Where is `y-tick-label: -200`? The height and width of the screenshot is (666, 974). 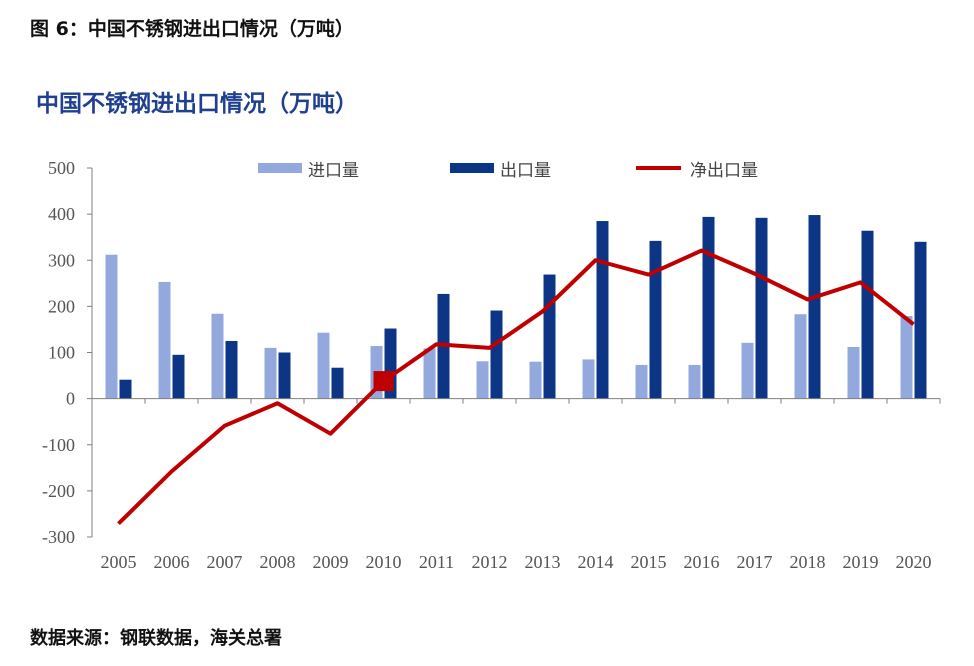
y-tick-label: -200 is located at coordinates (58, 491).